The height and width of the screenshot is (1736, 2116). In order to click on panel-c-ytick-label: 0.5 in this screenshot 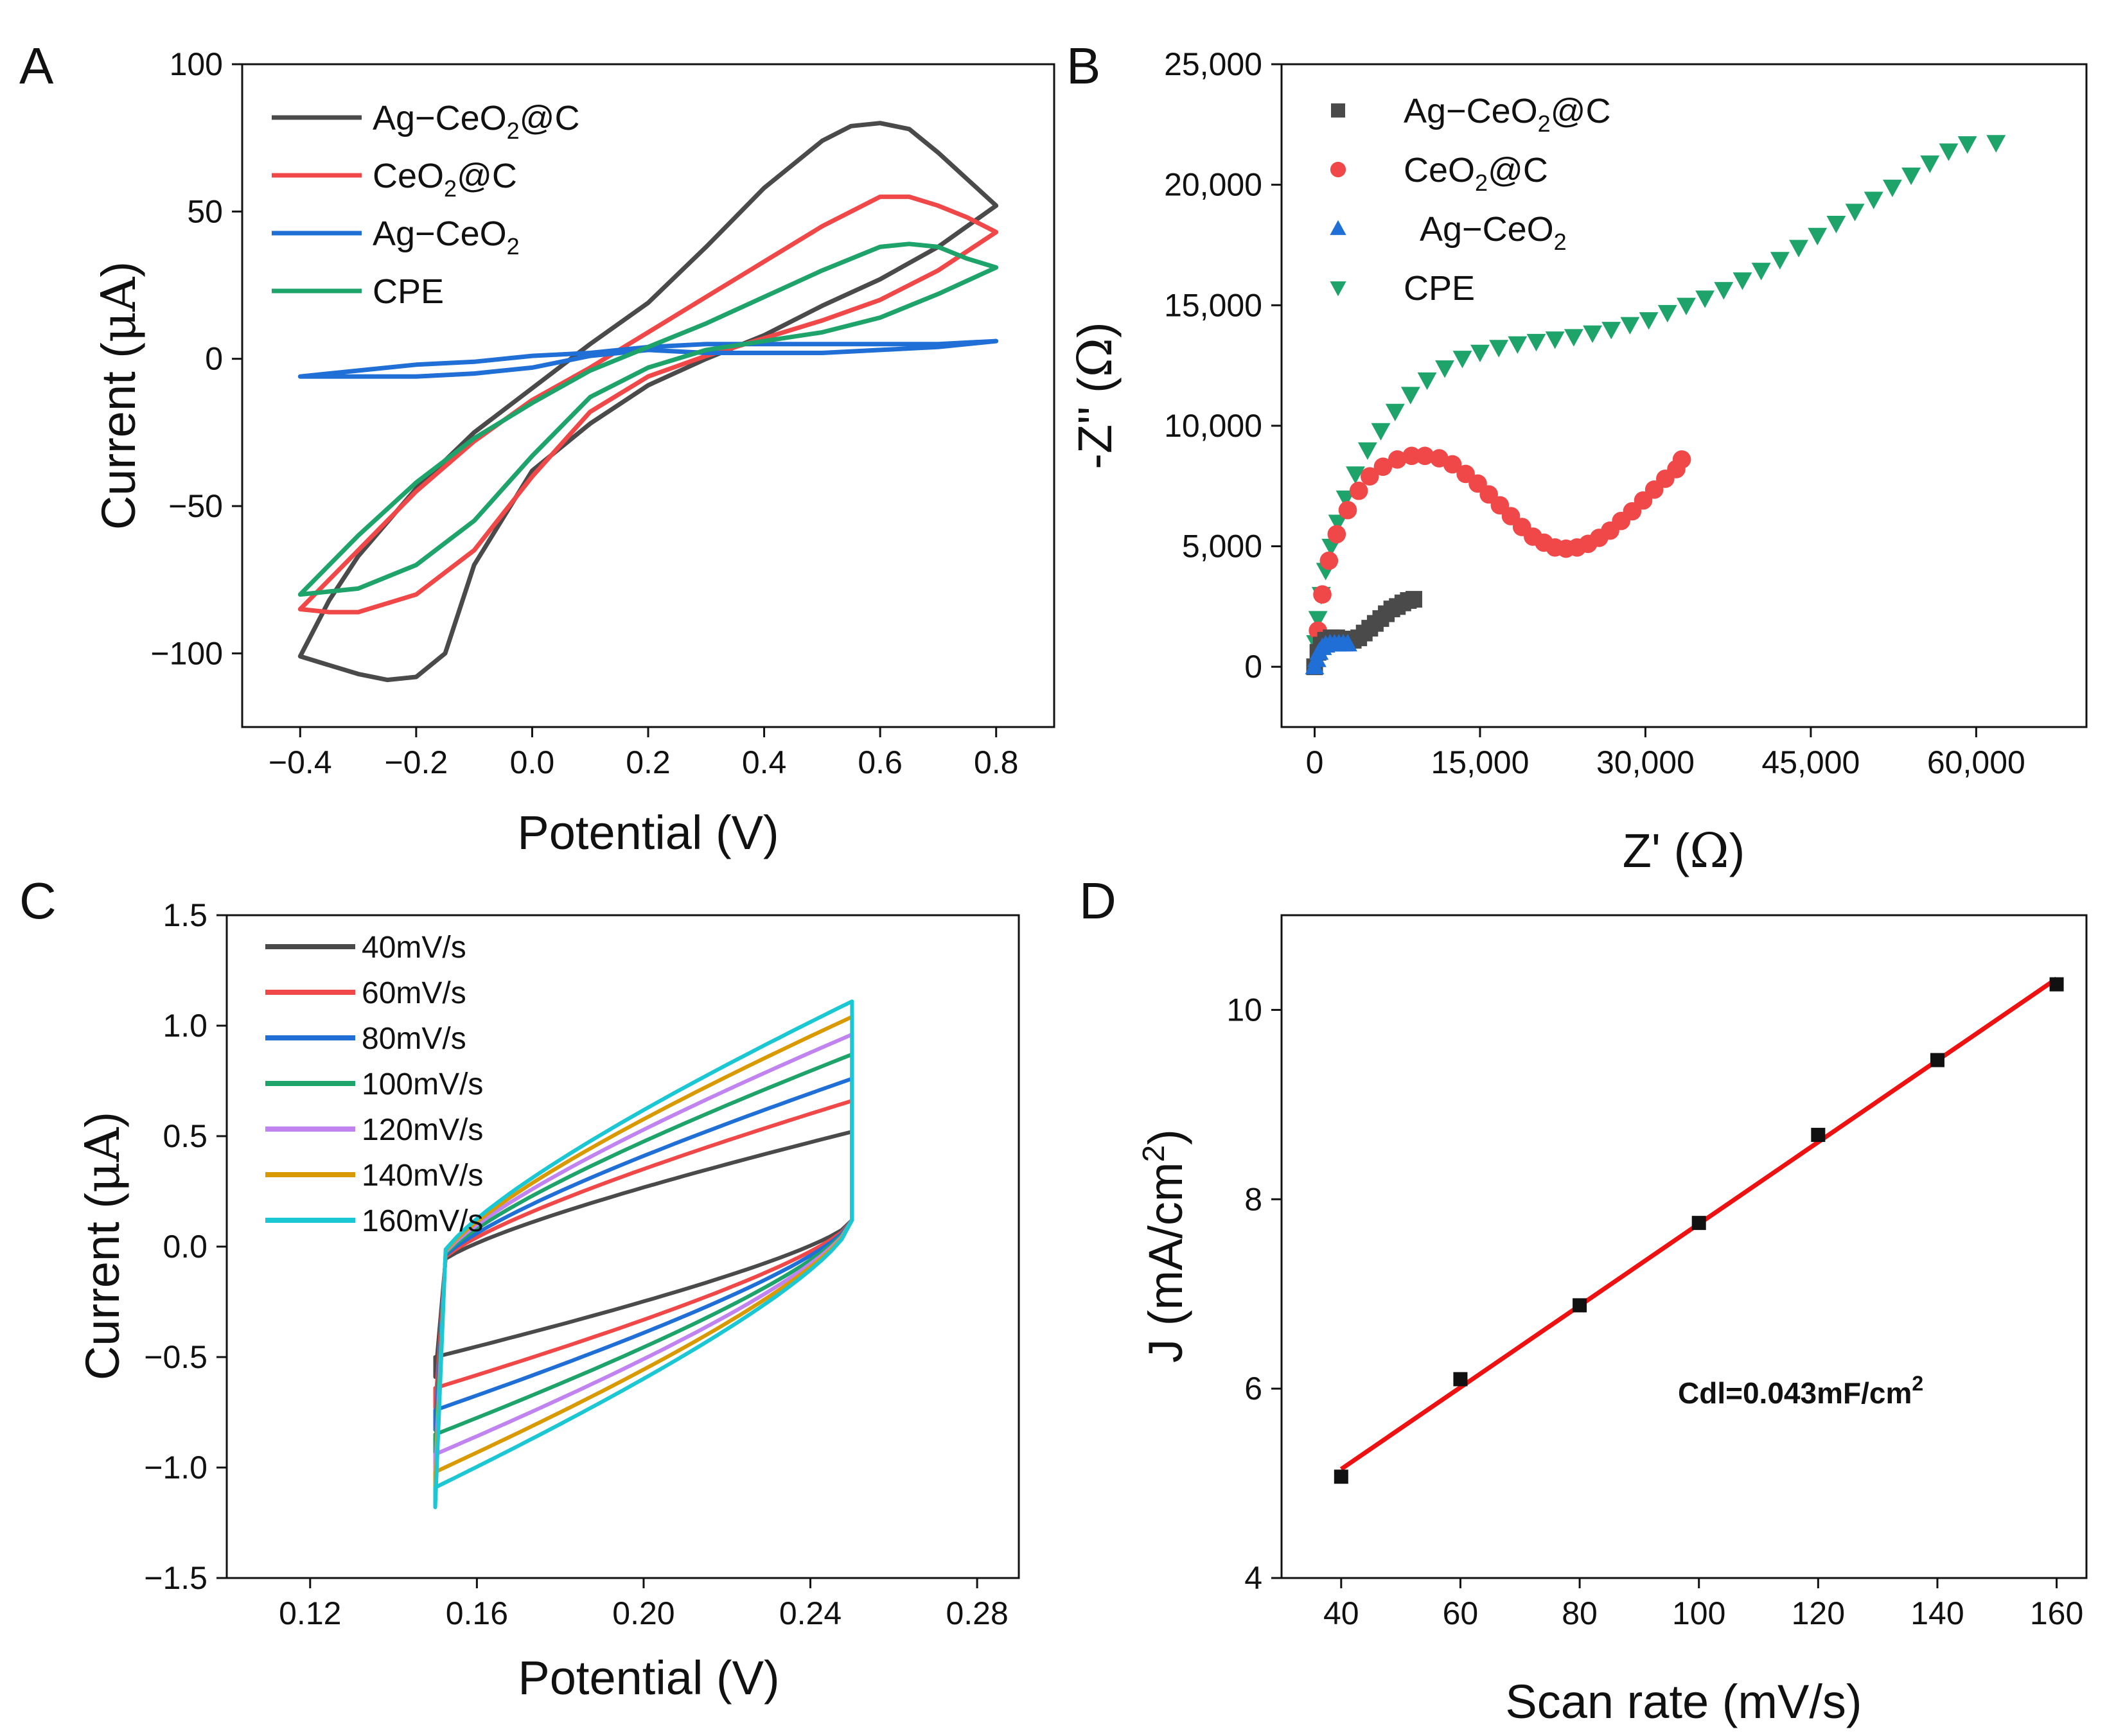, I will do `click(185, 1136)`.